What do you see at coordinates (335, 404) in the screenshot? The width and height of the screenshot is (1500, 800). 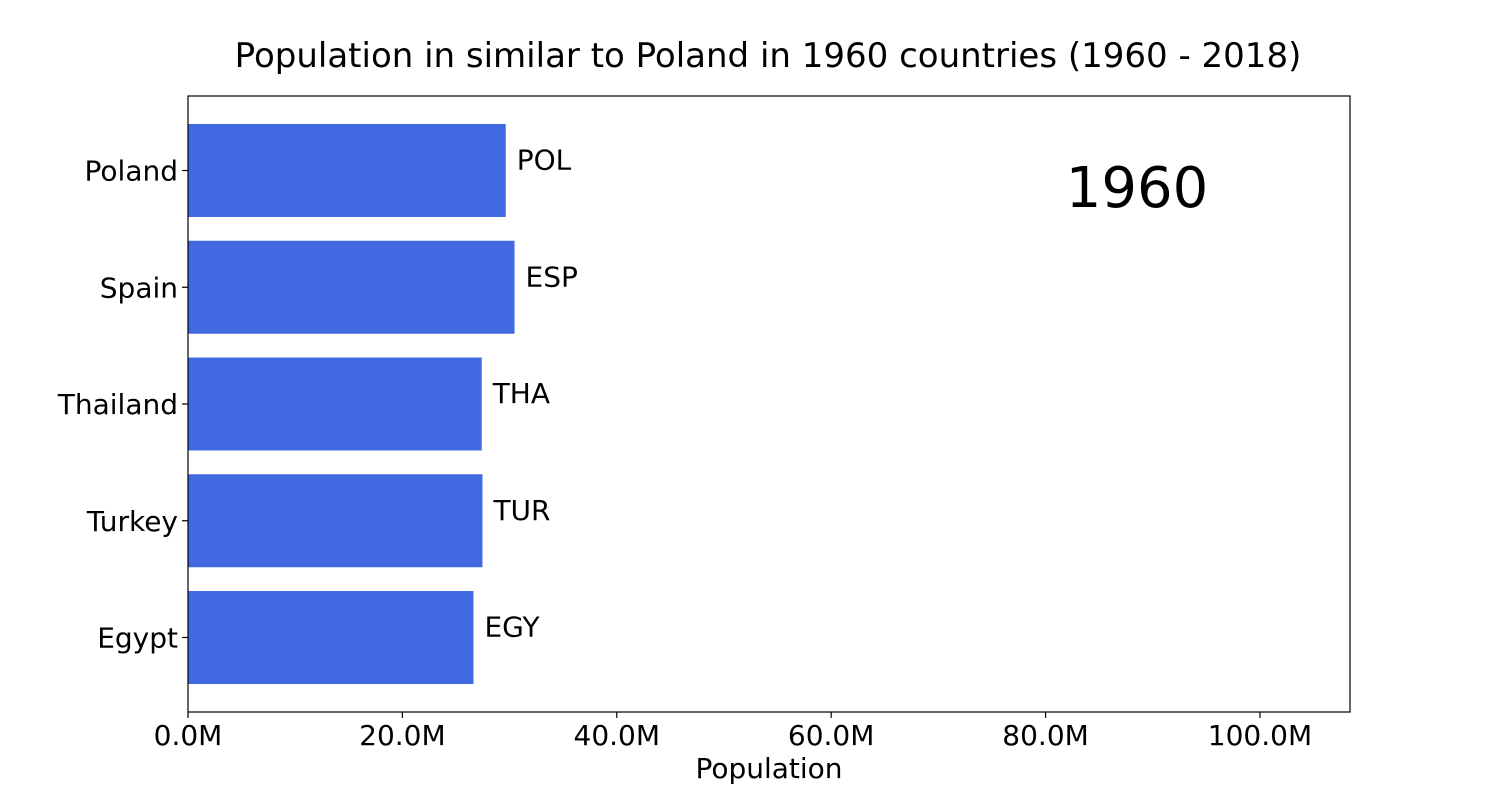 I see `bar-thailand` at bounding box center [335, 404].